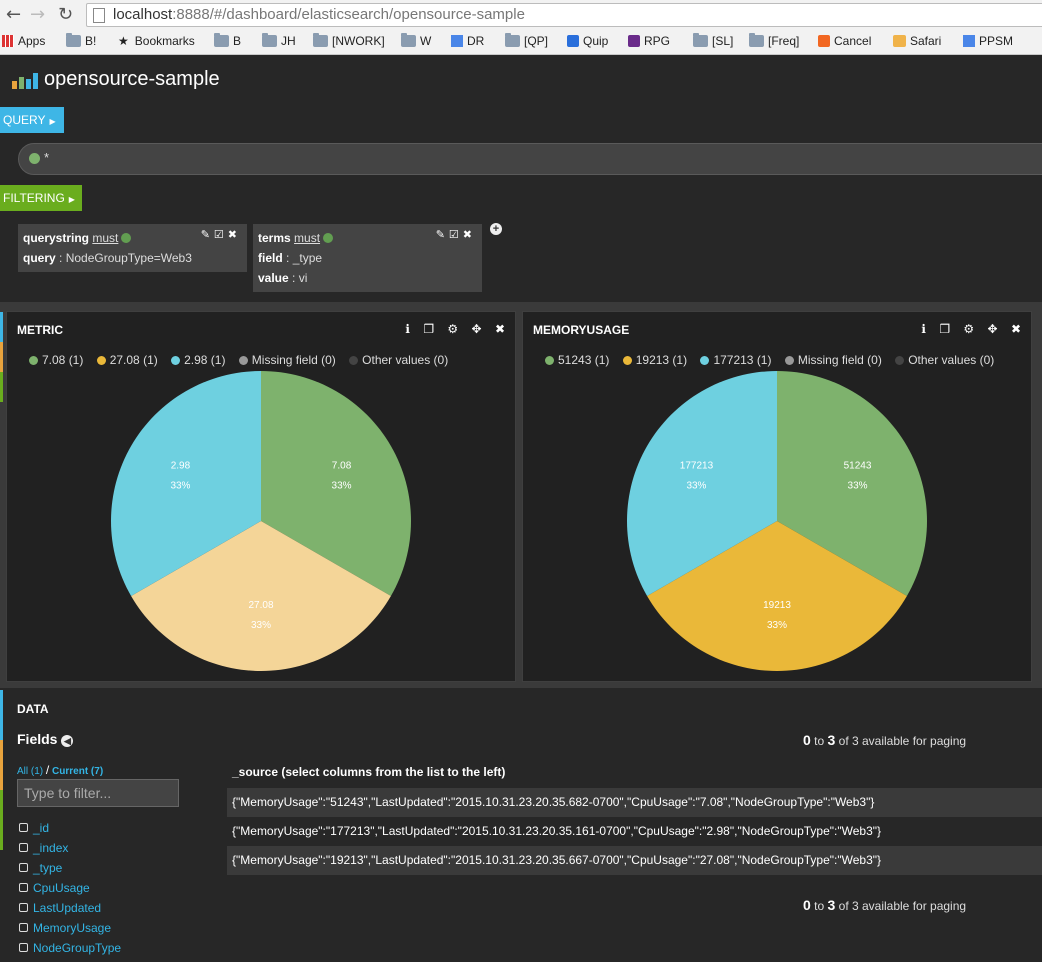  I want to click on legend-item: 19213 (1), so click(654, 360).